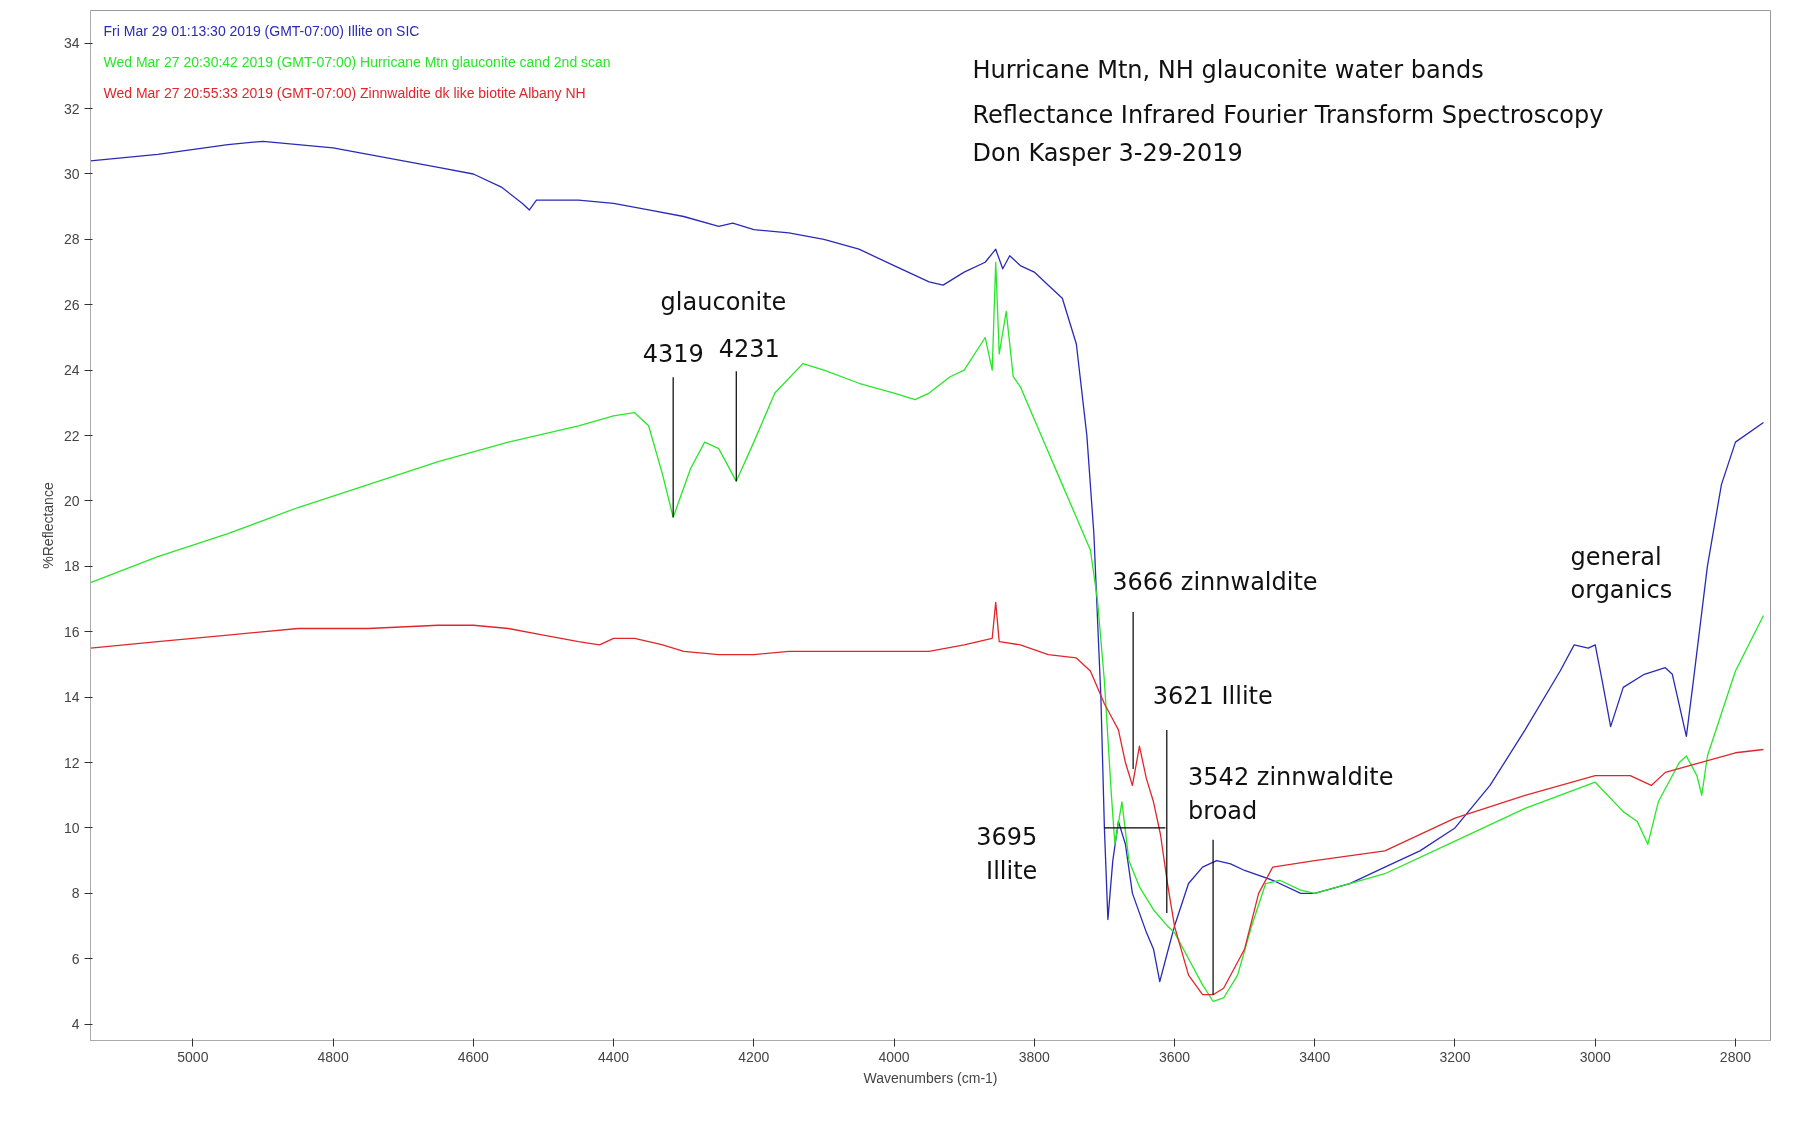  What do you see at coordinates (344, 92) in the screenshot?
I see `text: Wed Mar 27 20:55:33 2019 (GMT-07:00) Zinnwaldite dk like biotite Albany NH` at bounding box center [344, 92].